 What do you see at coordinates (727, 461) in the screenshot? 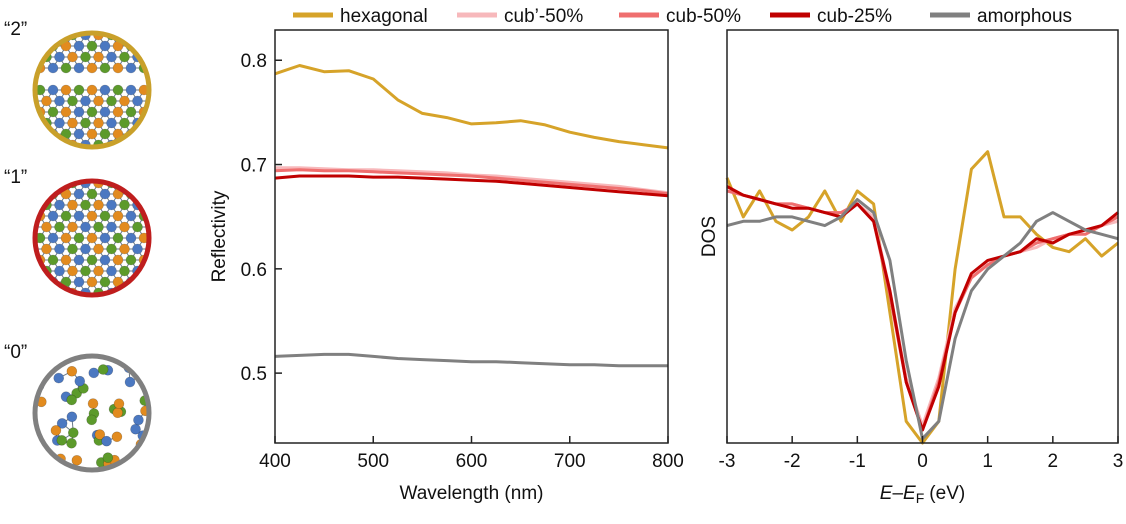
I see `x-tick-label: -3` at bounding box center [727, 461].